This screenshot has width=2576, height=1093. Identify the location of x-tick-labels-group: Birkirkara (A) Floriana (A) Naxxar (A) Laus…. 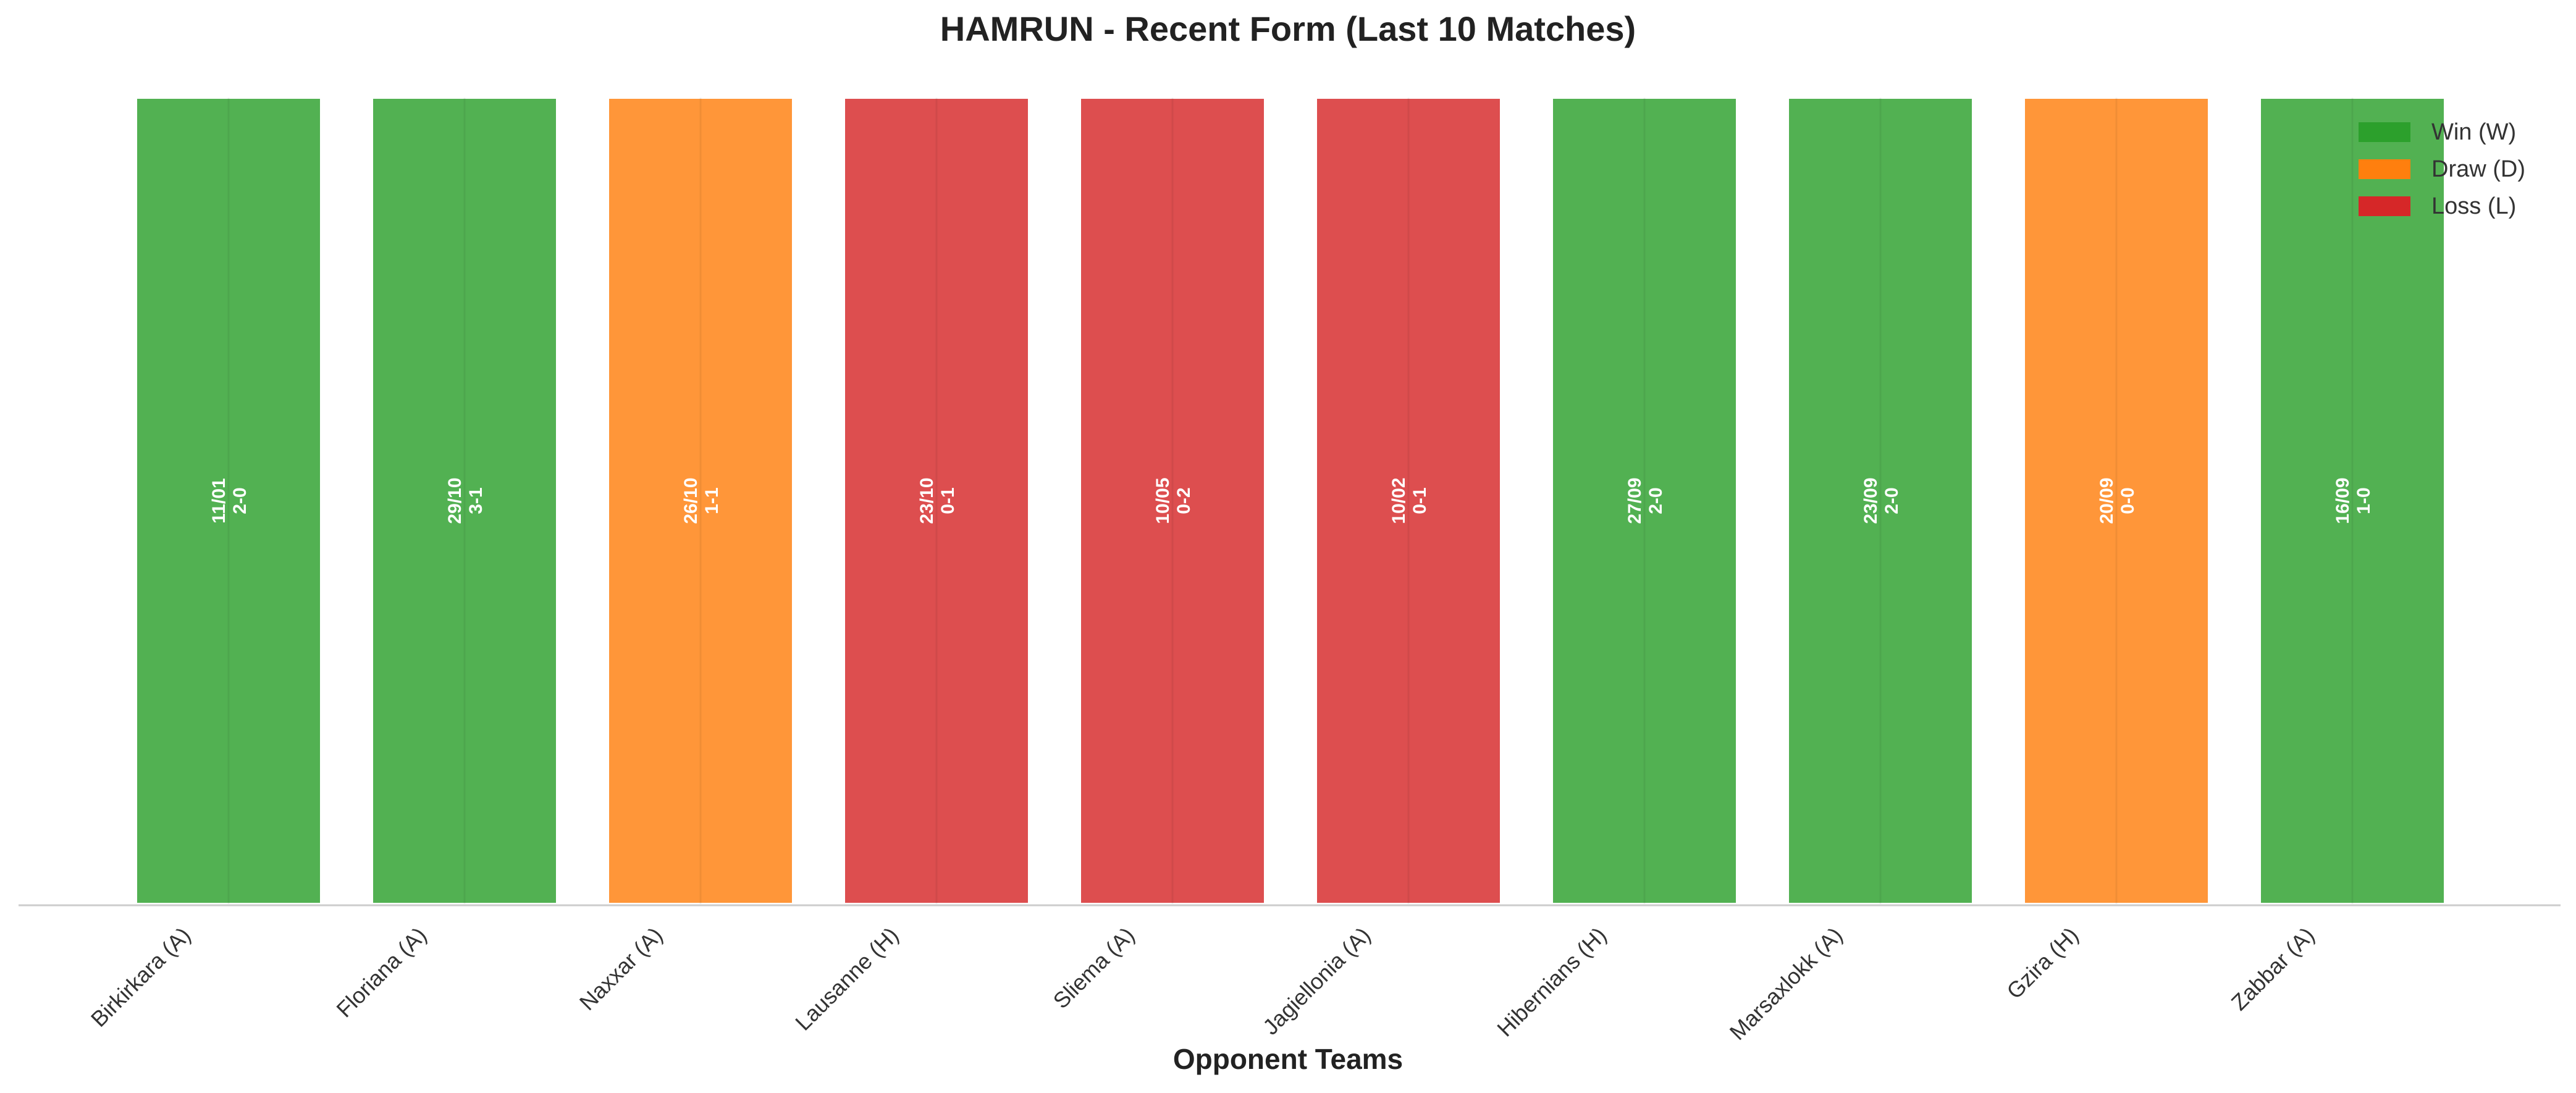
(1202, 983).